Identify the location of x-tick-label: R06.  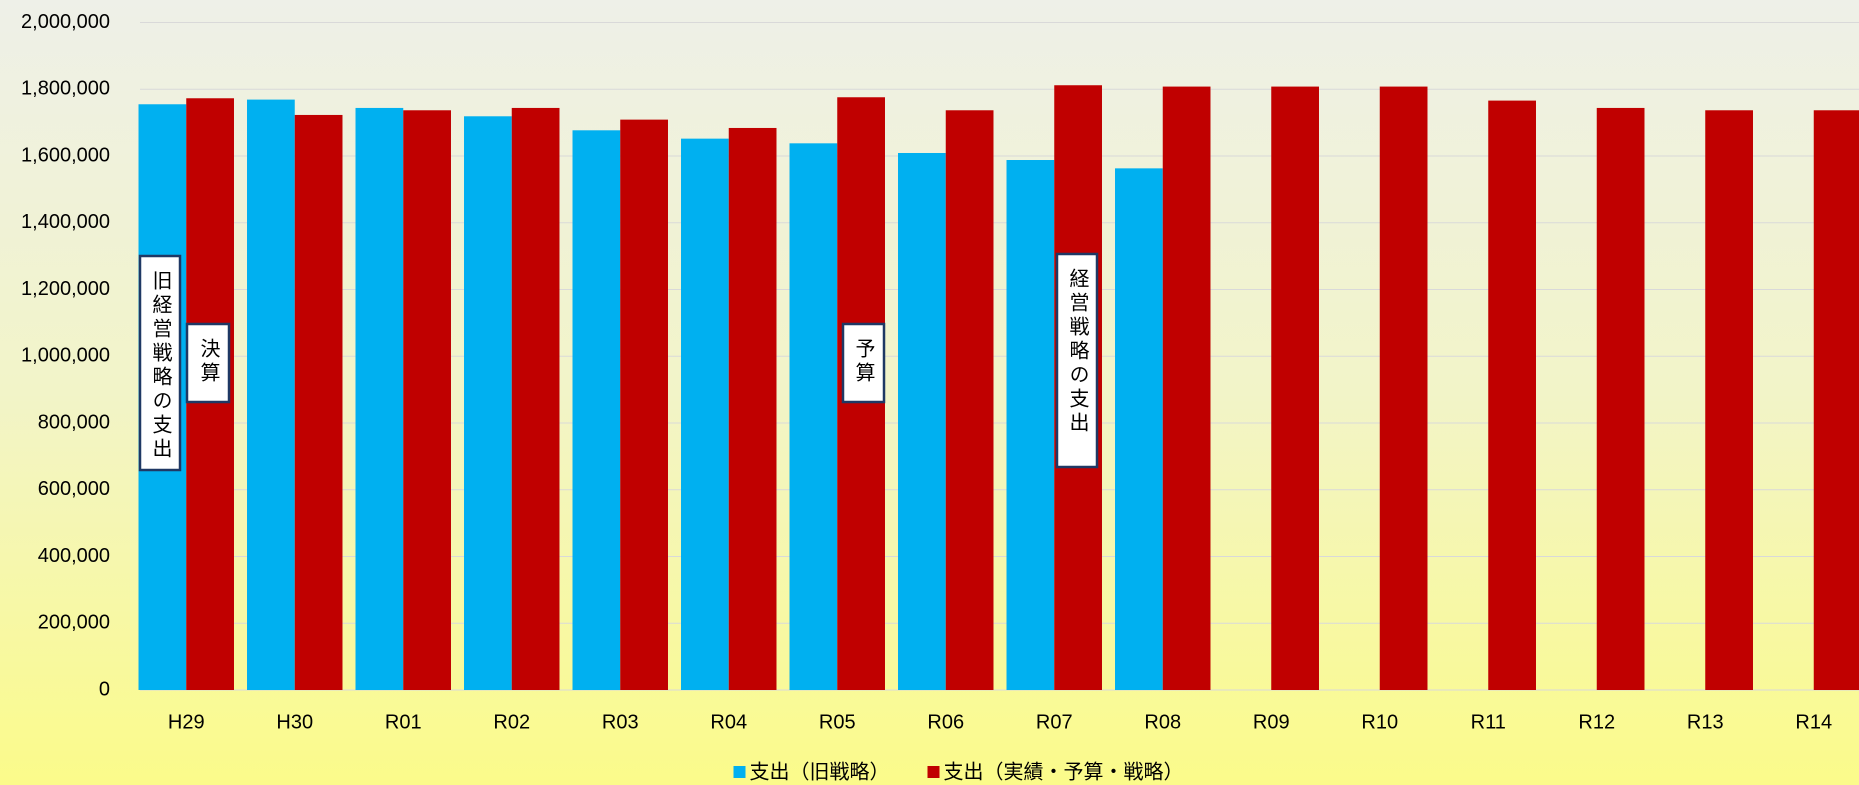
(945, 722).